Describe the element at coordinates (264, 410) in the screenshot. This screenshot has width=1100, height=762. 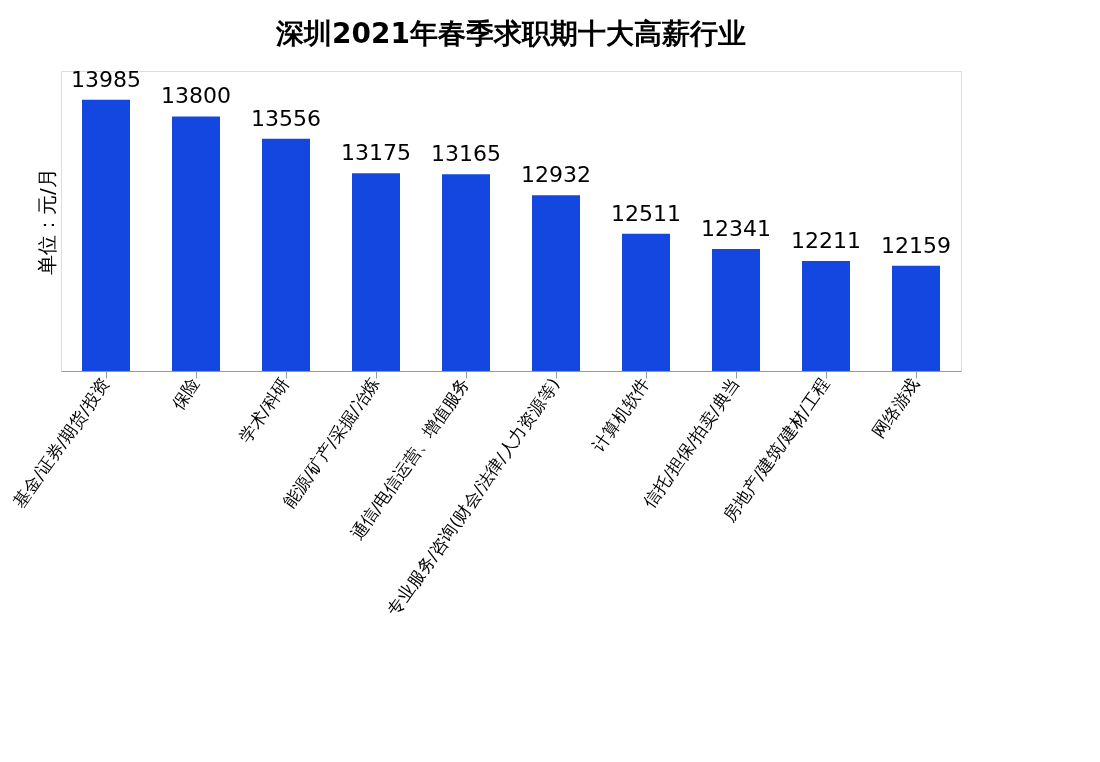
I see `x-tick-label: 学术/科研` at that location.